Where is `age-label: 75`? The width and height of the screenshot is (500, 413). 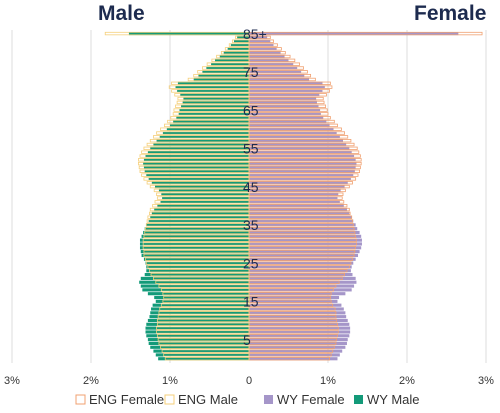
age-label: 75 is located at coordinates (251, 72).